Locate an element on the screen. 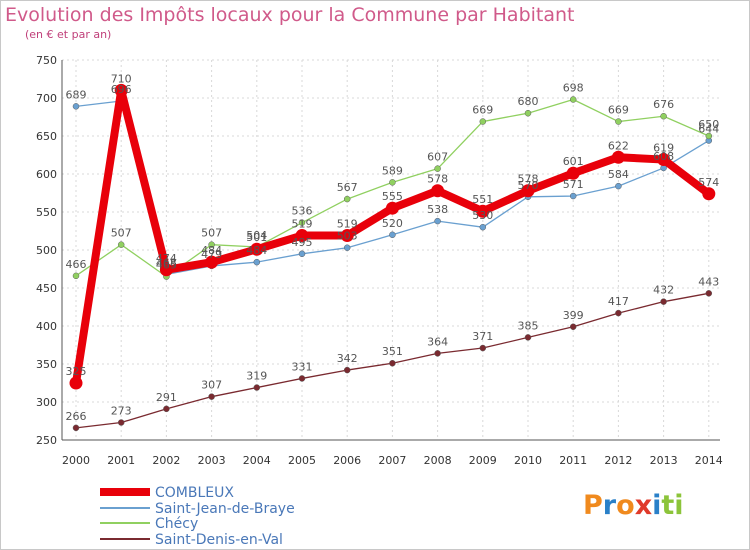 This screenshot has width=750, height=550. data-label: 273 is located at coordinates (121, 411).